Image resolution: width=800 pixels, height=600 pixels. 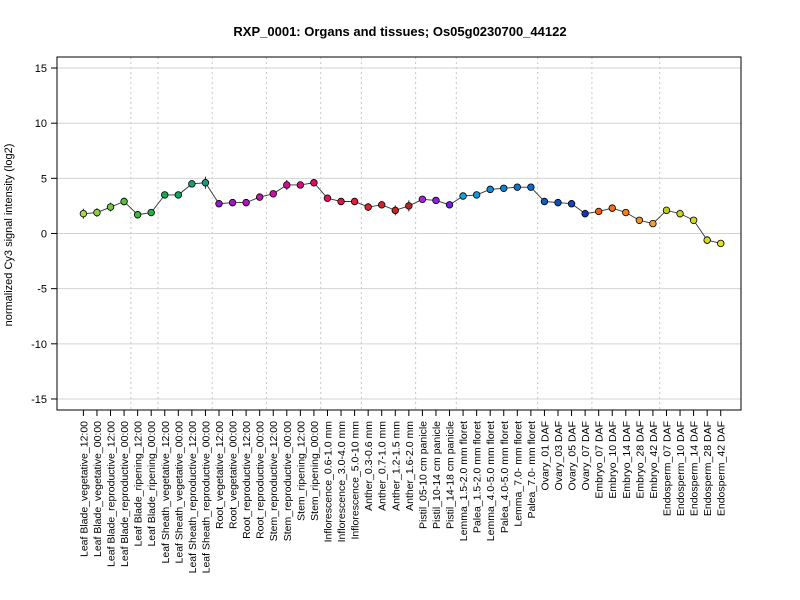 I want to click on x-tick-label: Ovary_05 DAF, so click(x=573, y=455).